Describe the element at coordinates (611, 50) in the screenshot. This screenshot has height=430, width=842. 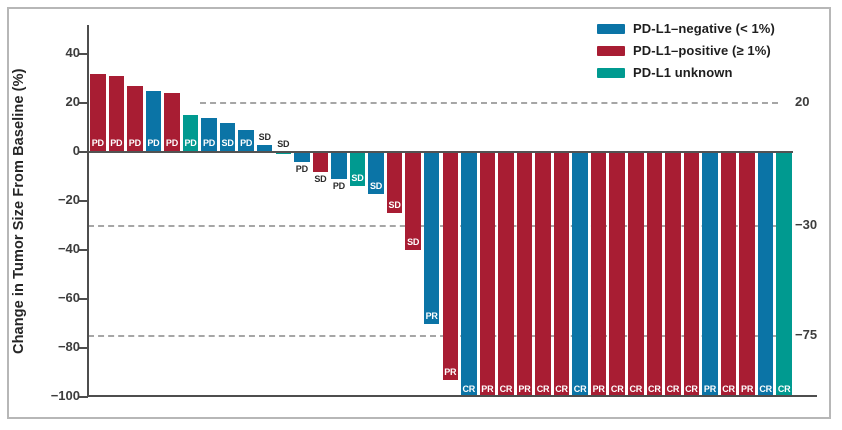
I see `legend-swatch-positive-icon` at that location.